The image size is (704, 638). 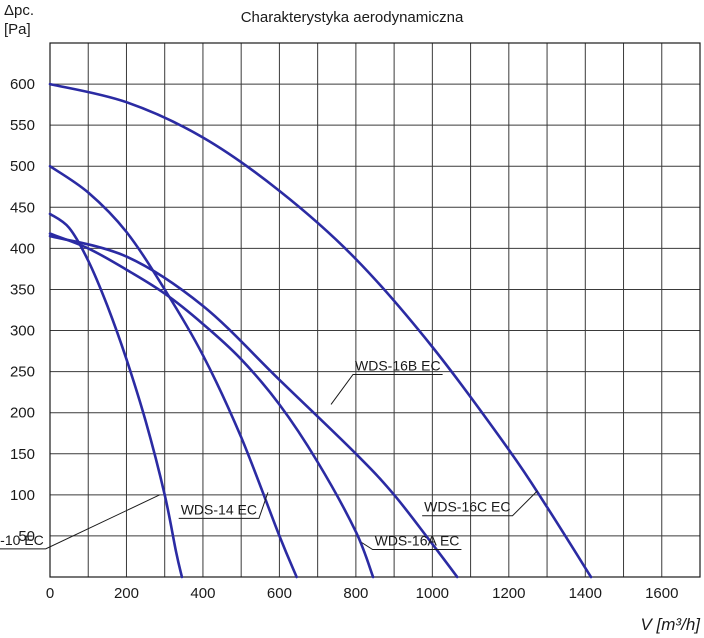 What do you see at coordinates (467, 507) in the screenshot?
I see `callout-wds-16c-ec: WDS-16C EC` at bounding box center [467, 507].